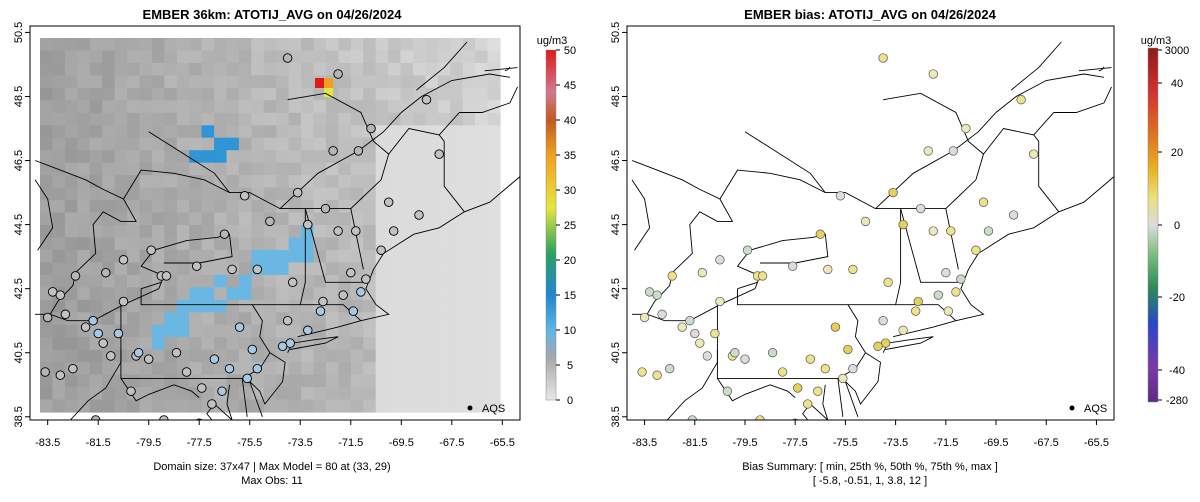 The height and width of the screenshot is (502, 1200). Describe the element at coordinates (644, 443) in the screenshot. I see `x-tick-label: -83.5` at that location.